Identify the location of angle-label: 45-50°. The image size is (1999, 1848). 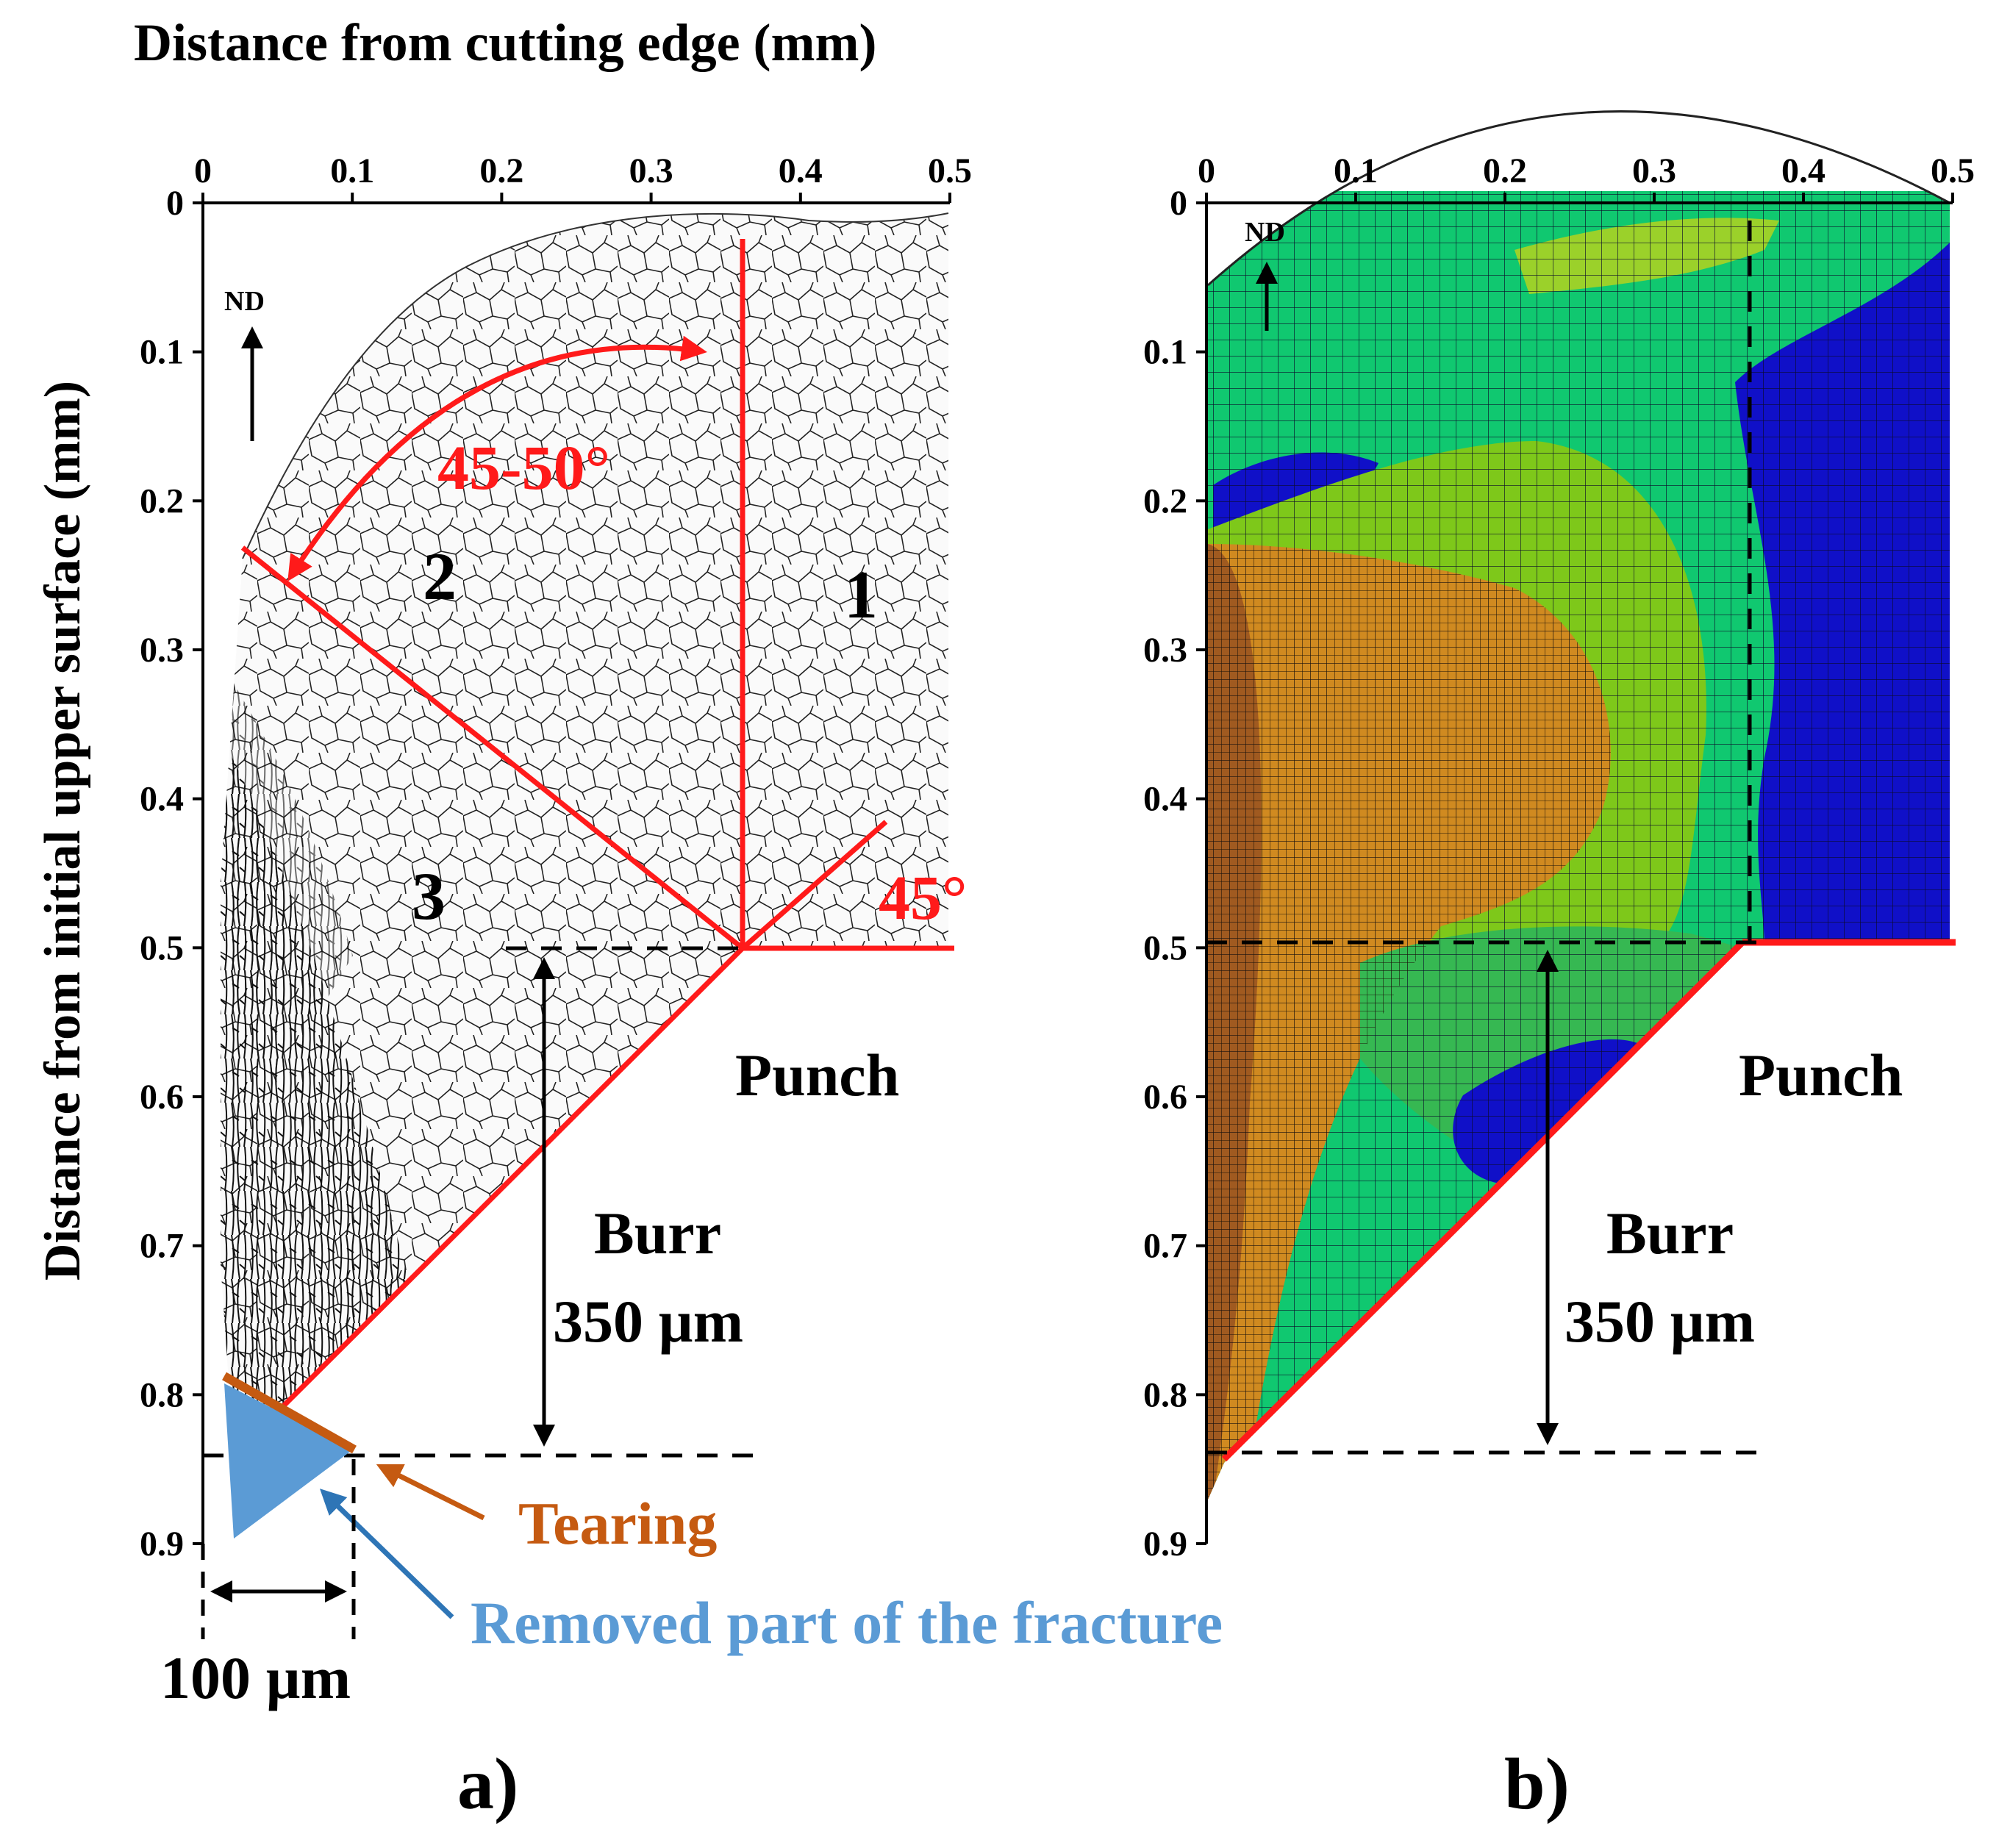
(523, 468).